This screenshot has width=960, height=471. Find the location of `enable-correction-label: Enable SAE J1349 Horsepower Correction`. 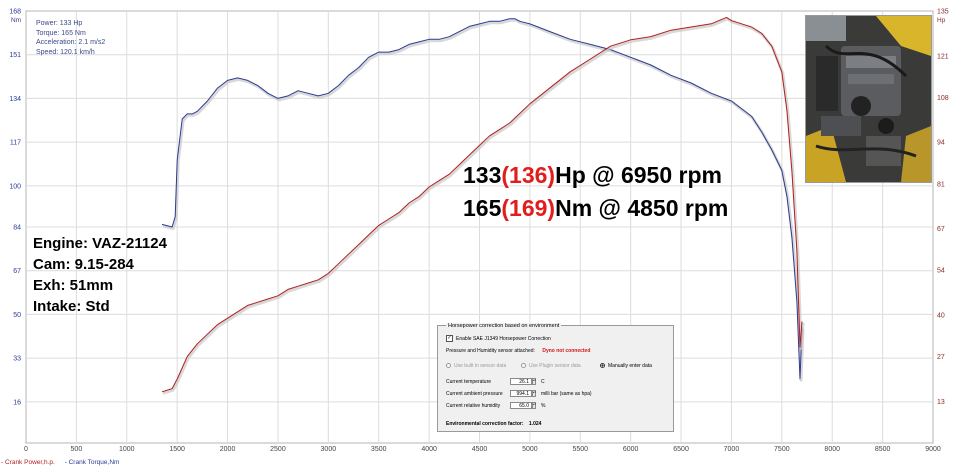

enable-correction-label: Enable SAE J1349 Horsepower Correction is located at coordinates (503, 338).